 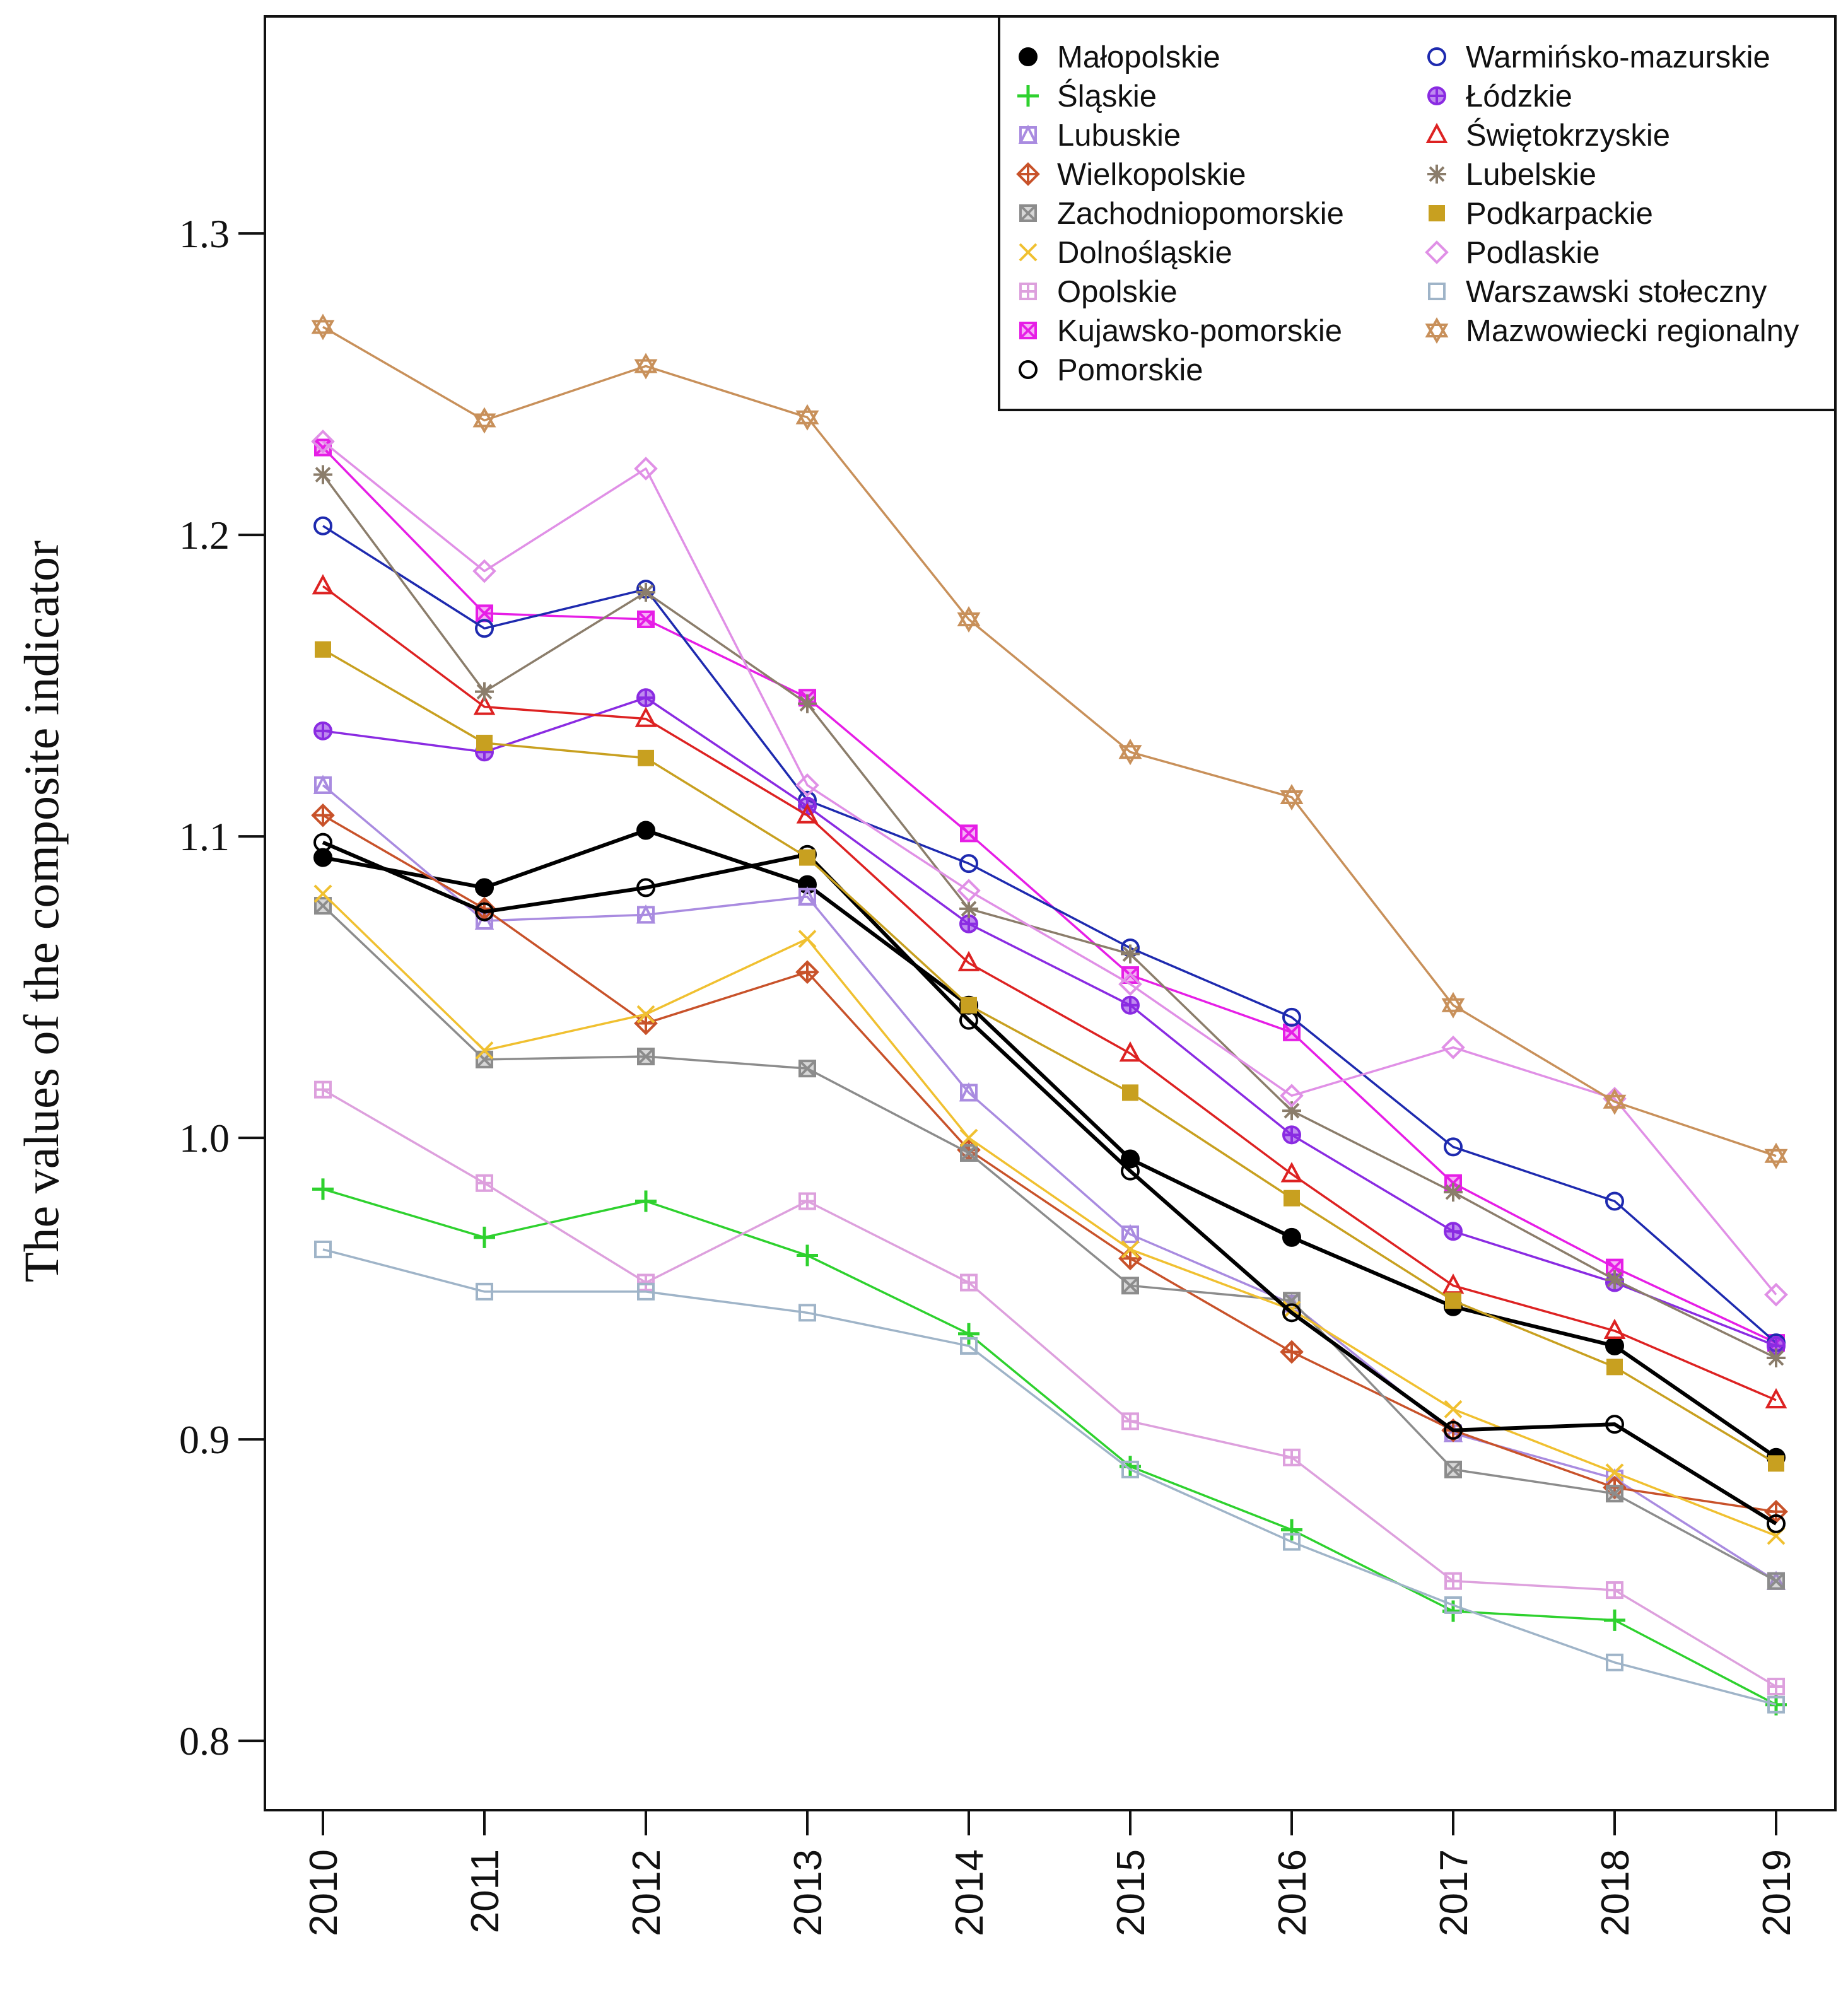 What do you see at coordinates (1107, 96) in the screenshot?
I see `legend-label: Śląskie` at bounding box center [1107, 96].